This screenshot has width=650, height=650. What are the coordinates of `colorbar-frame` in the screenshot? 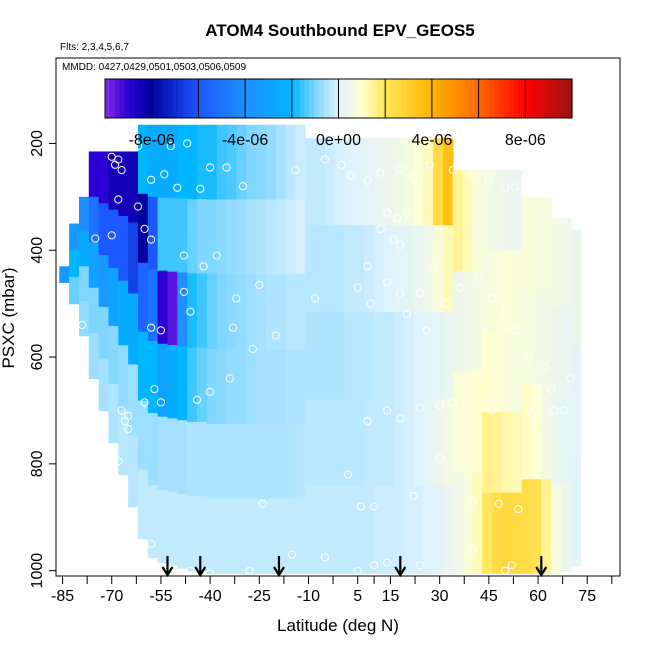 It's located at (338, 98).